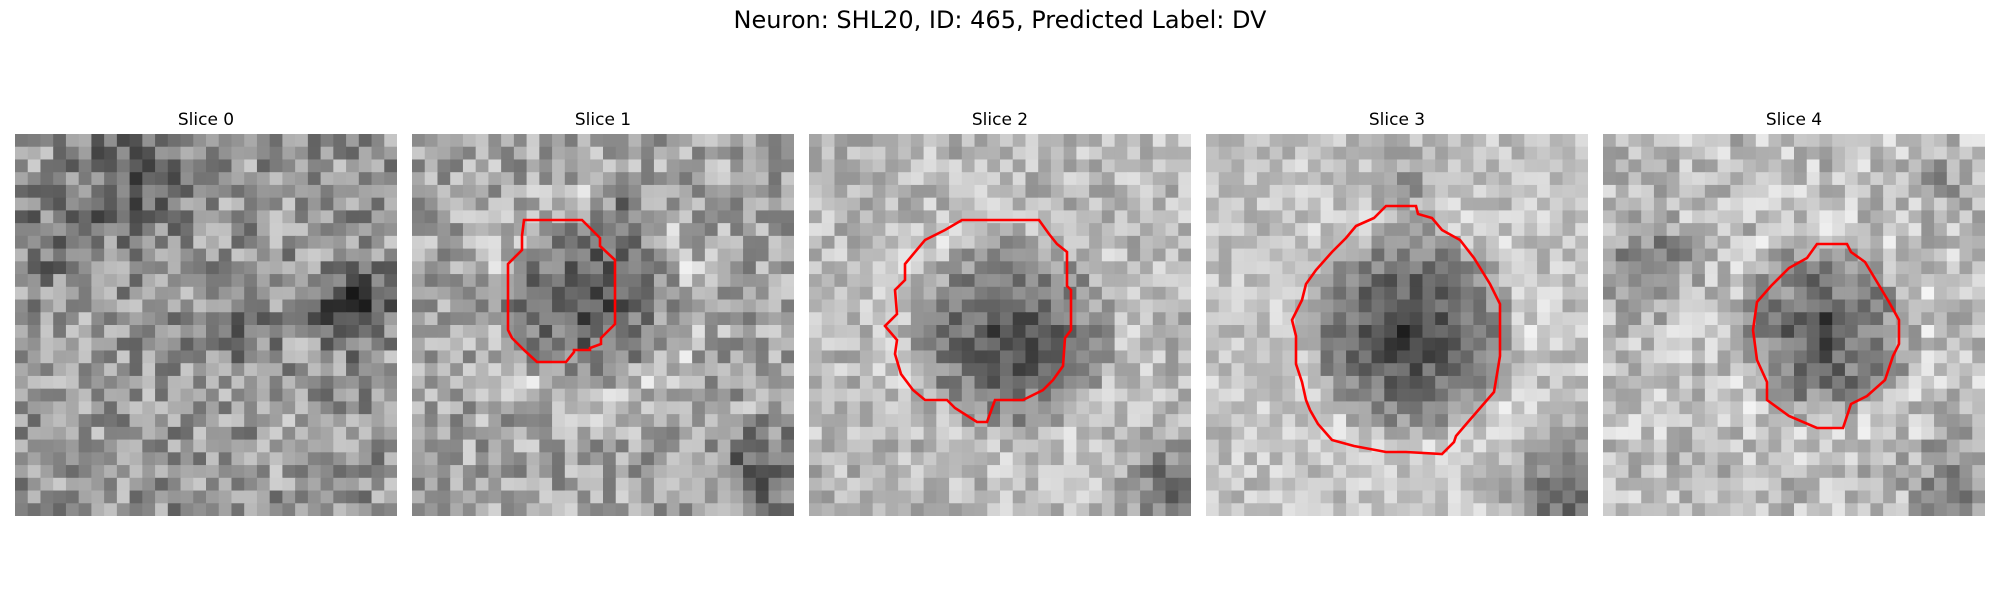  I want to click on slice-panel-3: Slice 3, so click(1397, 311).